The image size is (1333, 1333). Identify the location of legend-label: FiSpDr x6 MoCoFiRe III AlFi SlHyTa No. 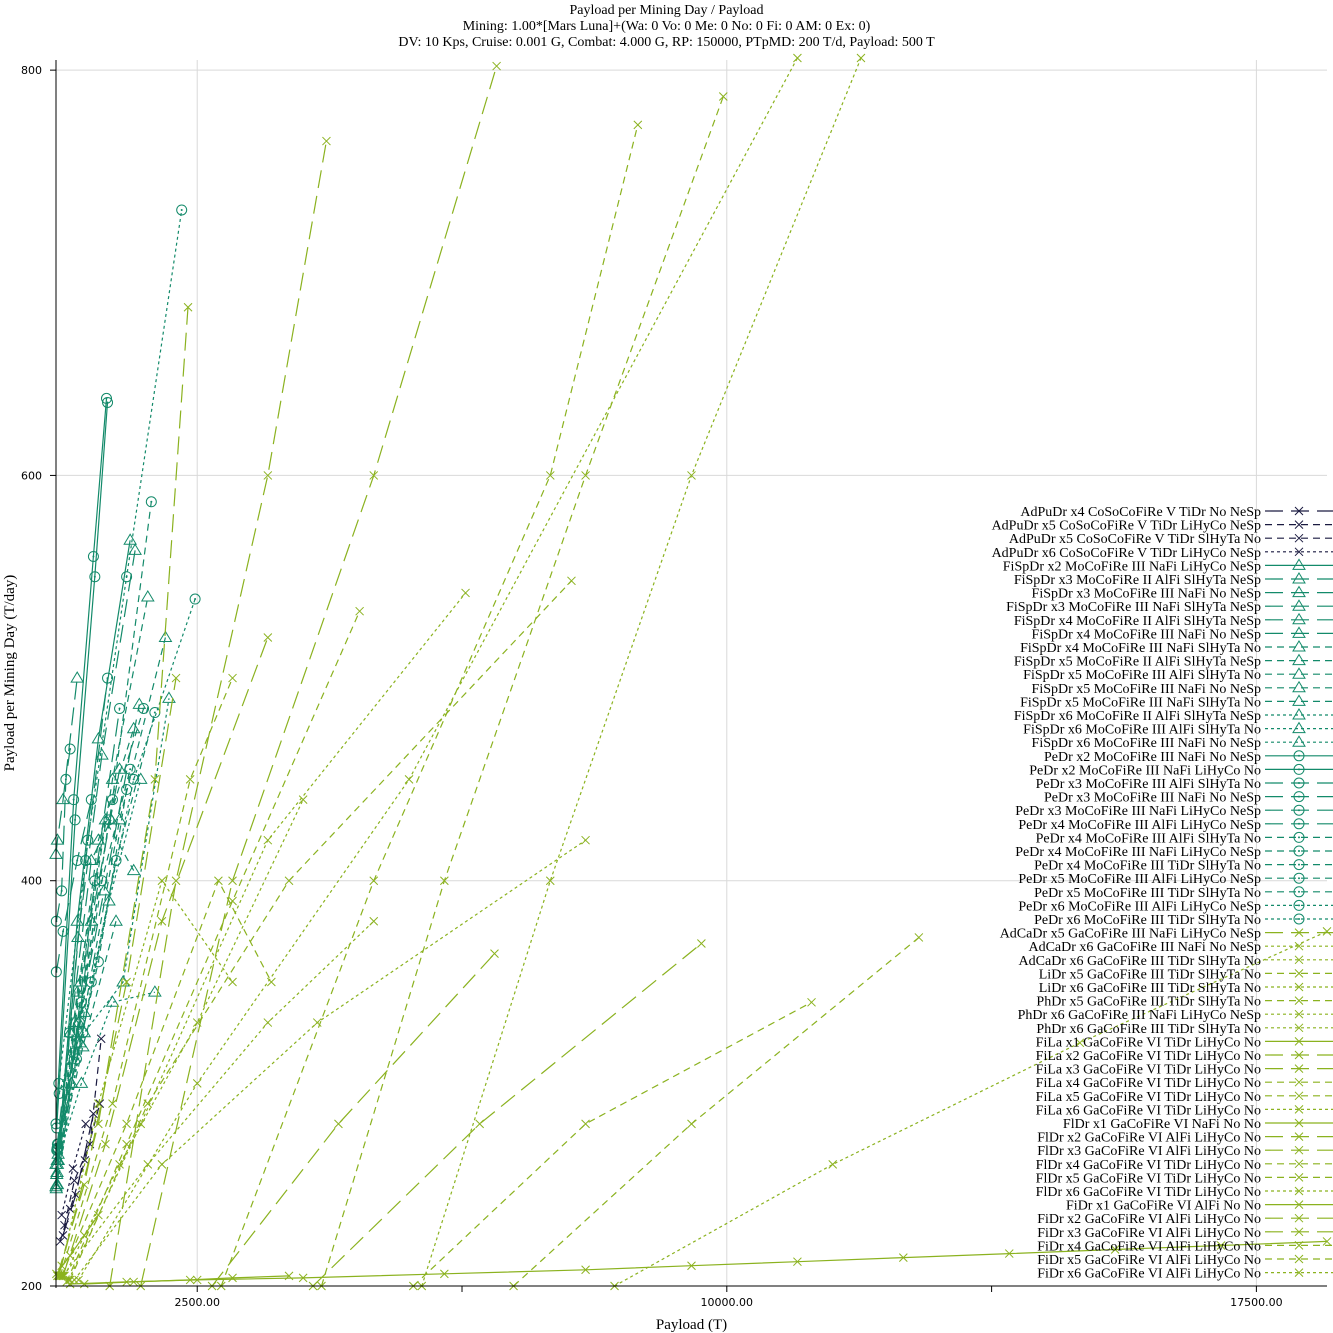
(1142, 730).